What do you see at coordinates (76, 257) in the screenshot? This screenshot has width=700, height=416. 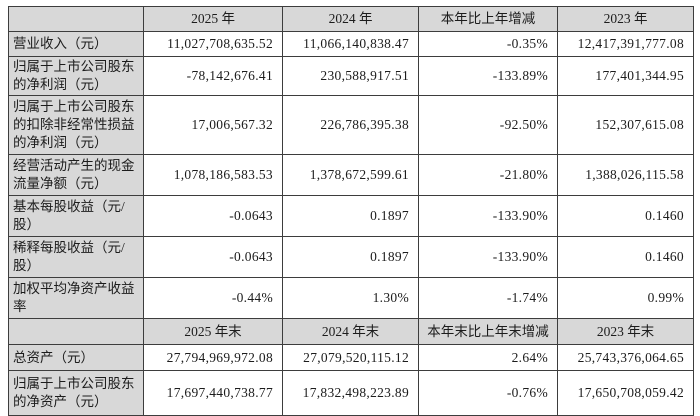 I see `row-label: 稀释每股收益（元/股）` at bounding box center [76, 257].